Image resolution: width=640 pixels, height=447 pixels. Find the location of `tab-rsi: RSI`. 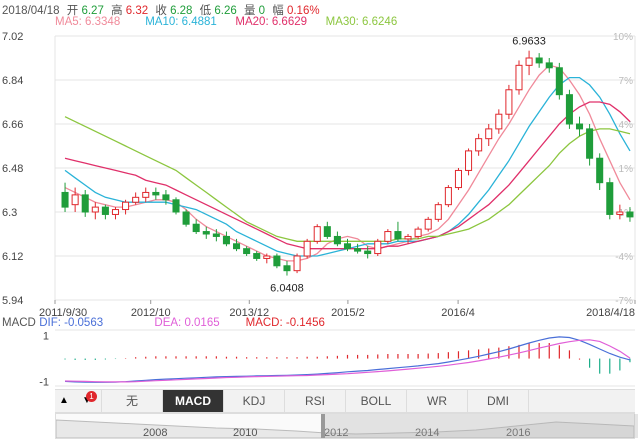

tab-rsi: RSI is located at coordinates (315, 401).